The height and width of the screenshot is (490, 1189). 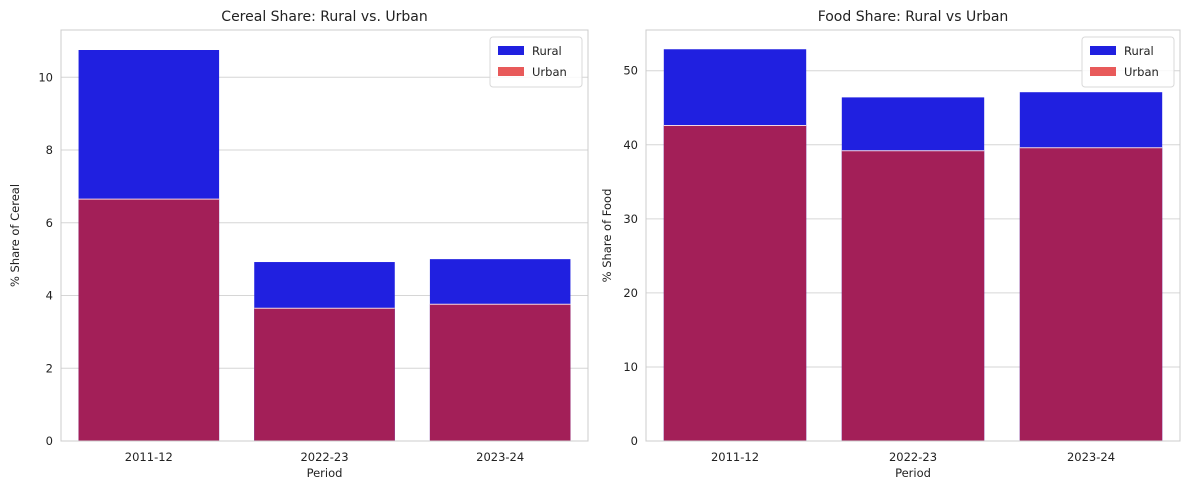 I want to click on y-tick-label: 6, so click(x=49, y=223).